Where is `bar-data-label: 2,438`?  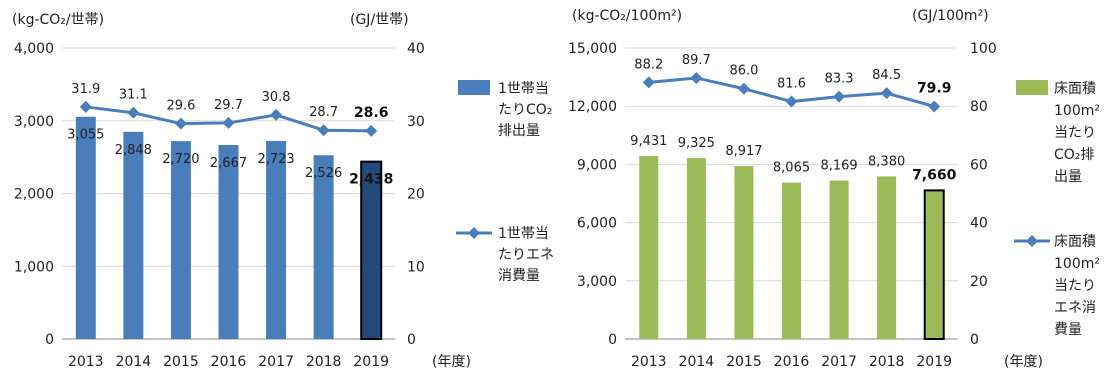 bar-data-label: 2,438 is located at coordinates (371, 180).